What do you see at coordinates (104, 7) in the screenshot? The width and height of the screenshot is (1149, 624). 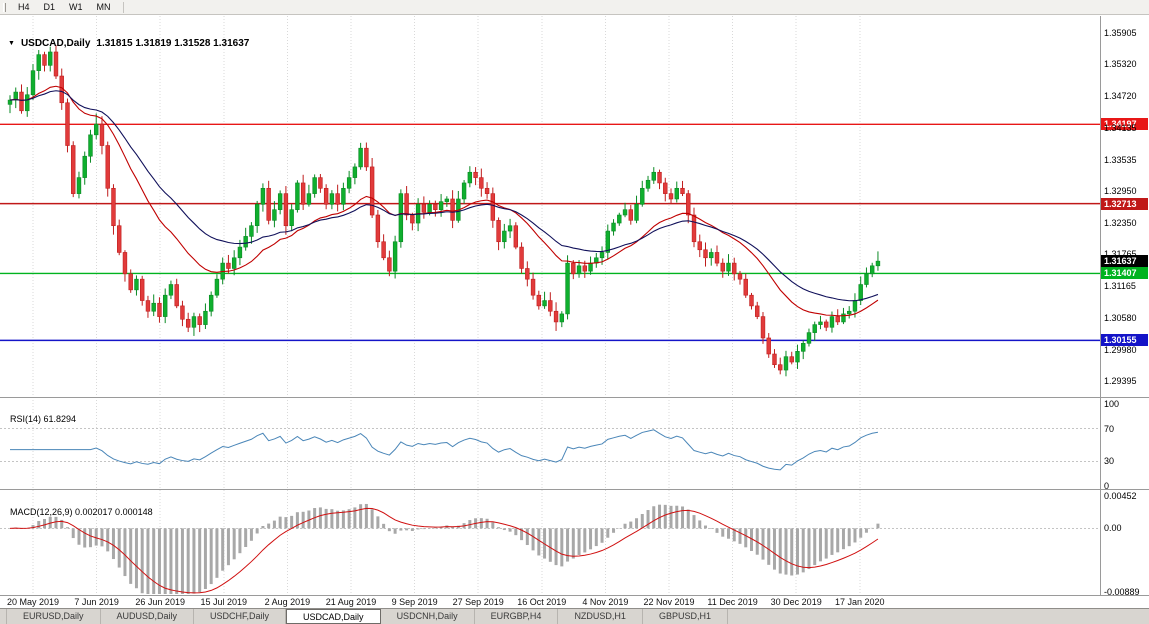 I see `timeframe-button-mn: MN` at bounding box center [104, 7].